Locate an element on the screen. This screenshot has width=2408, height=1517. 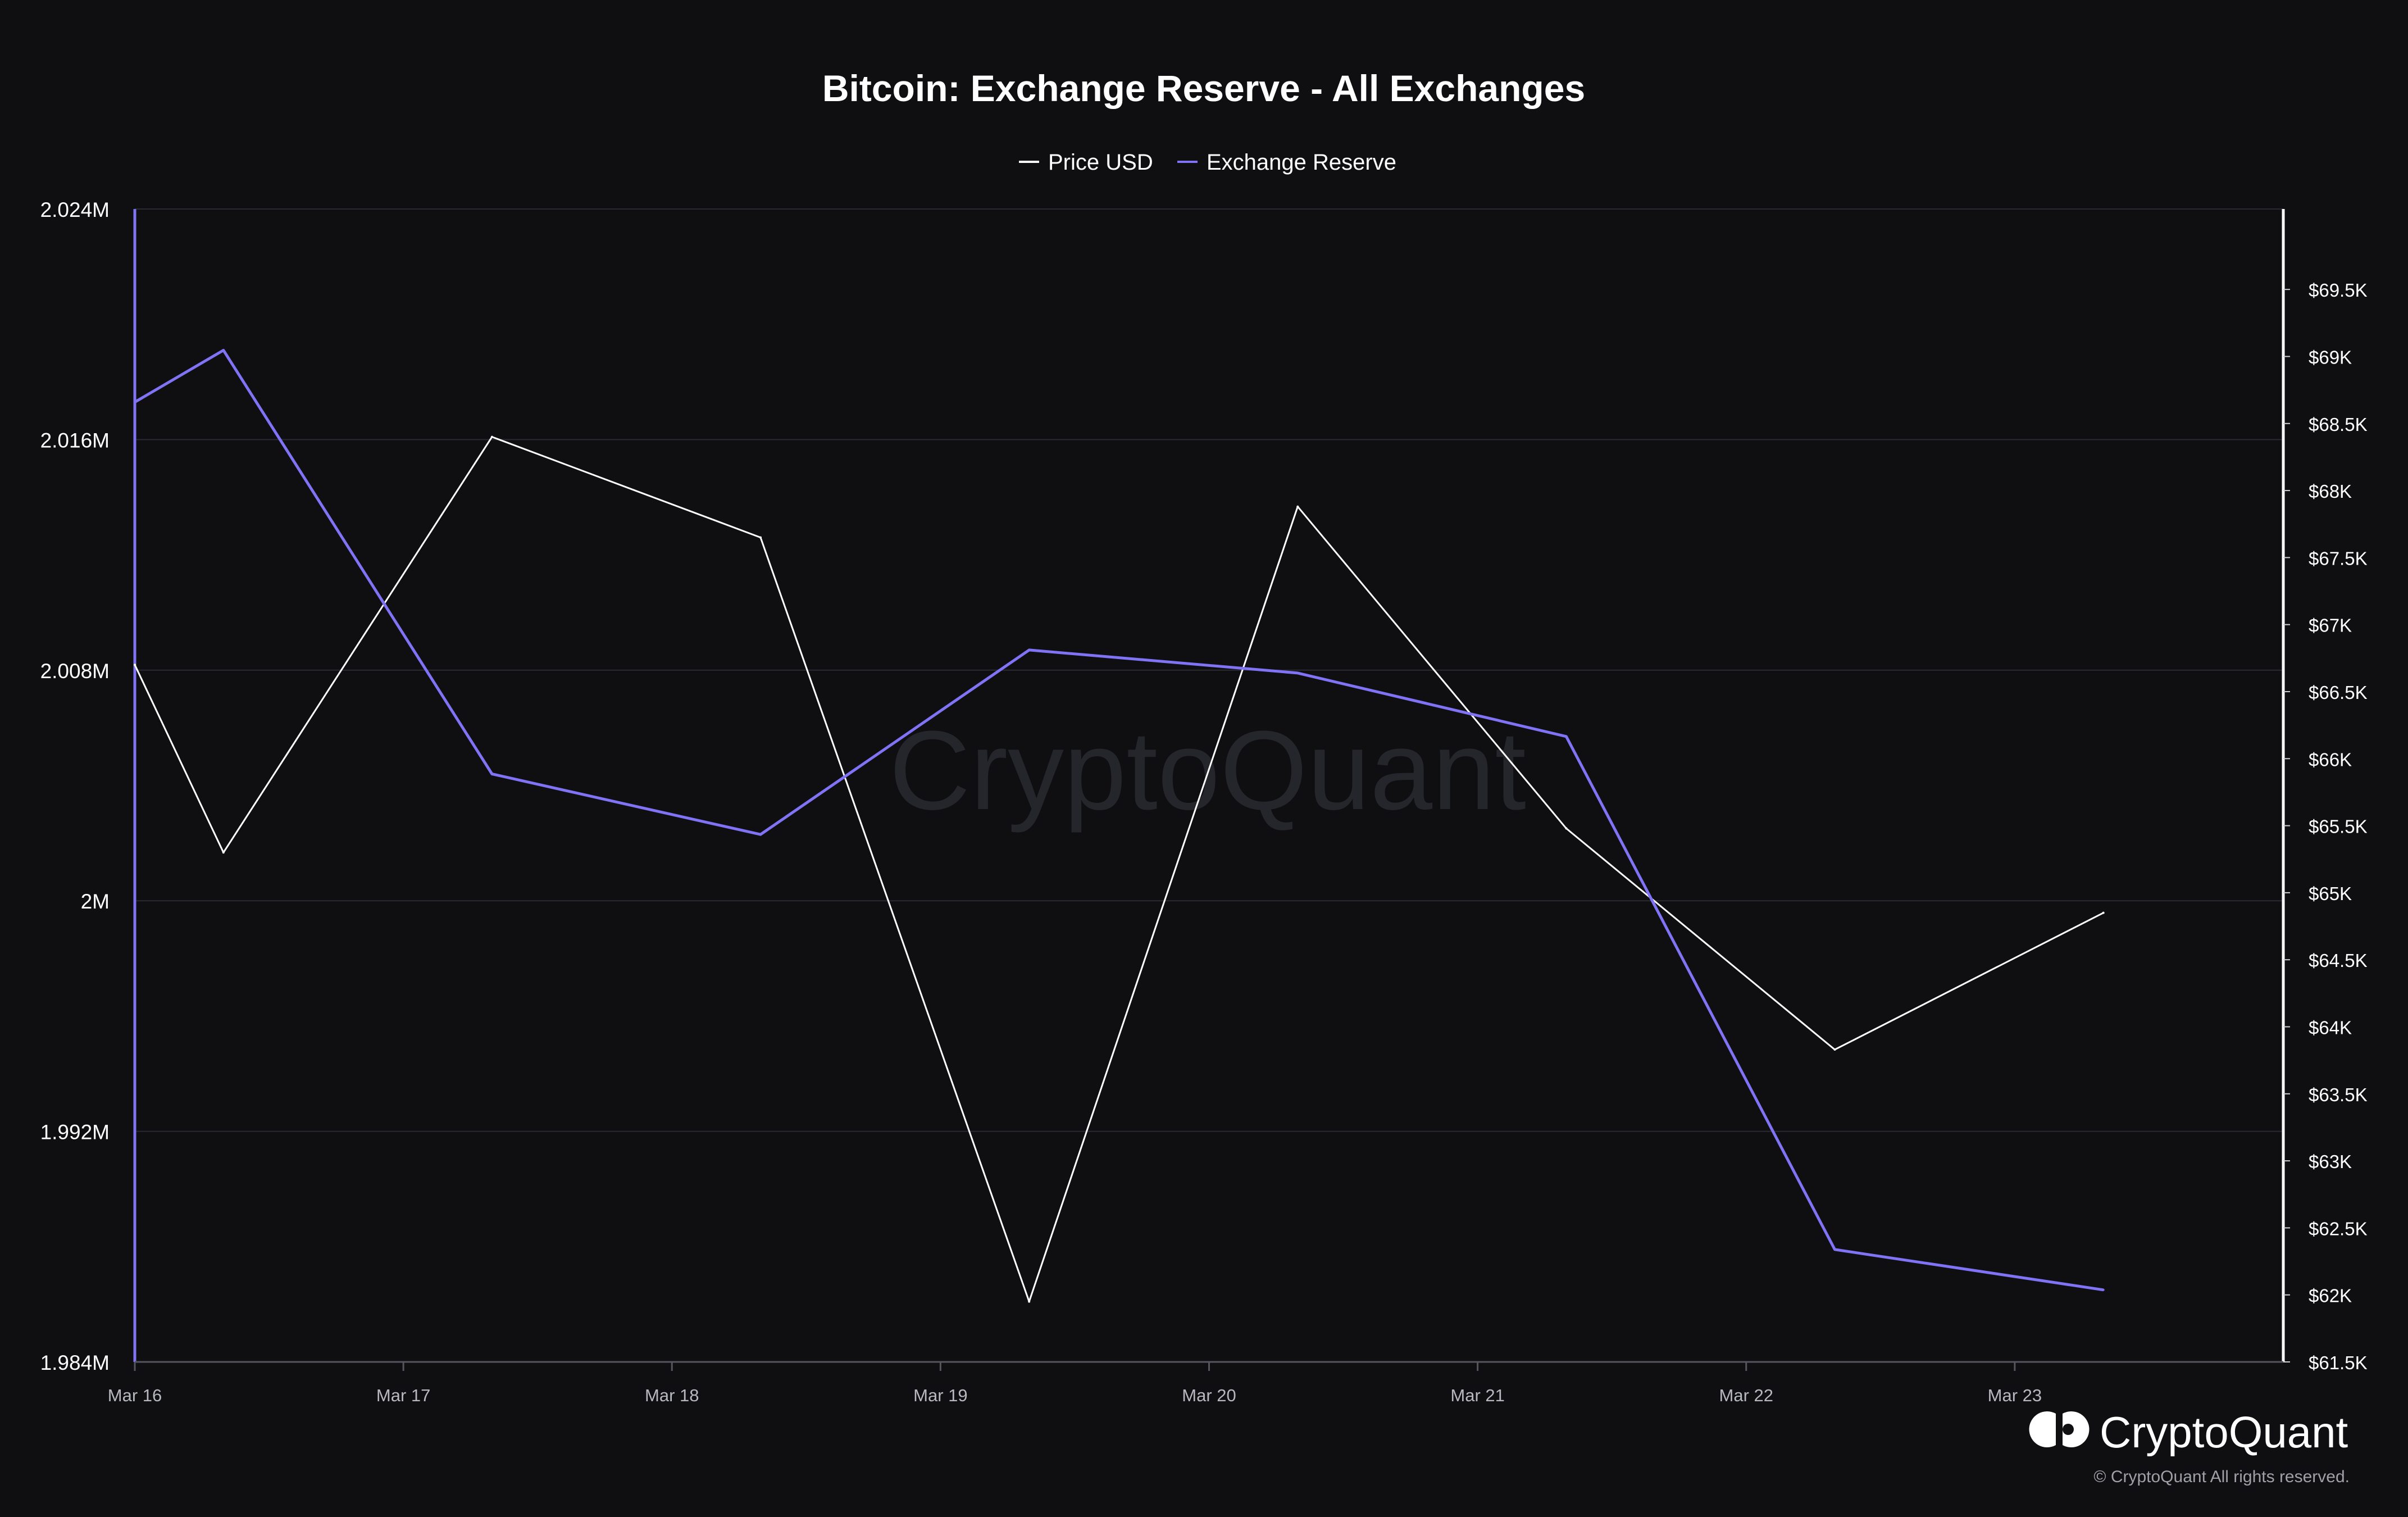
legend-label-price: Price USD is located at coordinates (1100, 162).